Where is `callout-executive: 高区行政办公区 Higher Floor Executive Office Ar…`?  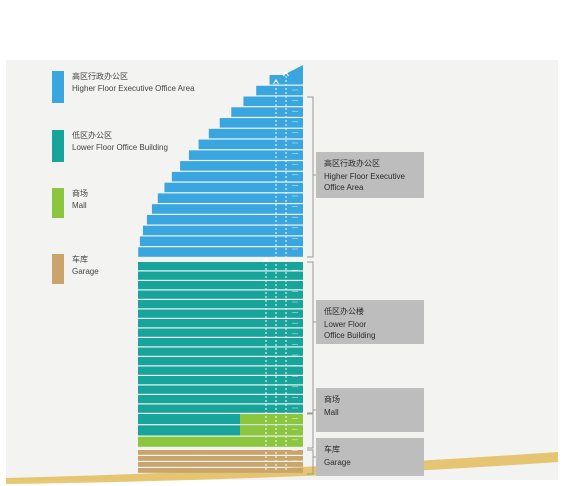
callout-executive: 高区行政办公区 Higher Floor Executive Office Ar… is located at coordinates (370, 175).